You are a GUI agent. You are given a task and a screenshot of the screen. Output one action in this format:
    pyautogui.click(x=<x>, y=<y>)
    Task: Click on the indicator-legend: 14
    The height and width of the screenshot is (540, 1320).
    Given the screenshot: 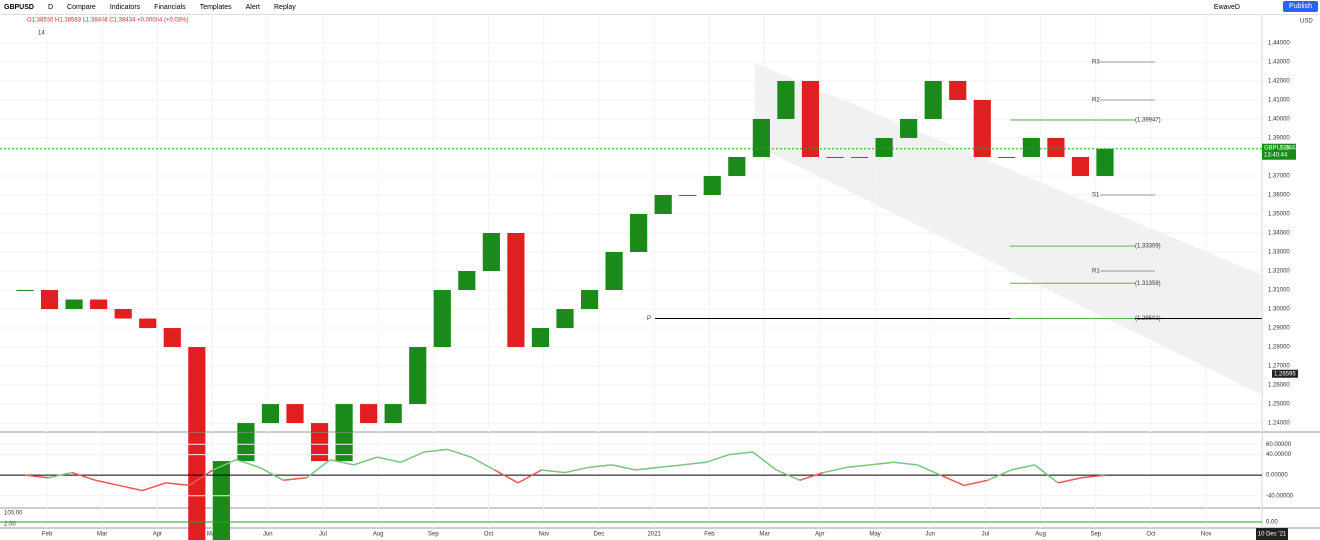 What is the action you would take?
    pyautogui.click(x=41, y=34)
    